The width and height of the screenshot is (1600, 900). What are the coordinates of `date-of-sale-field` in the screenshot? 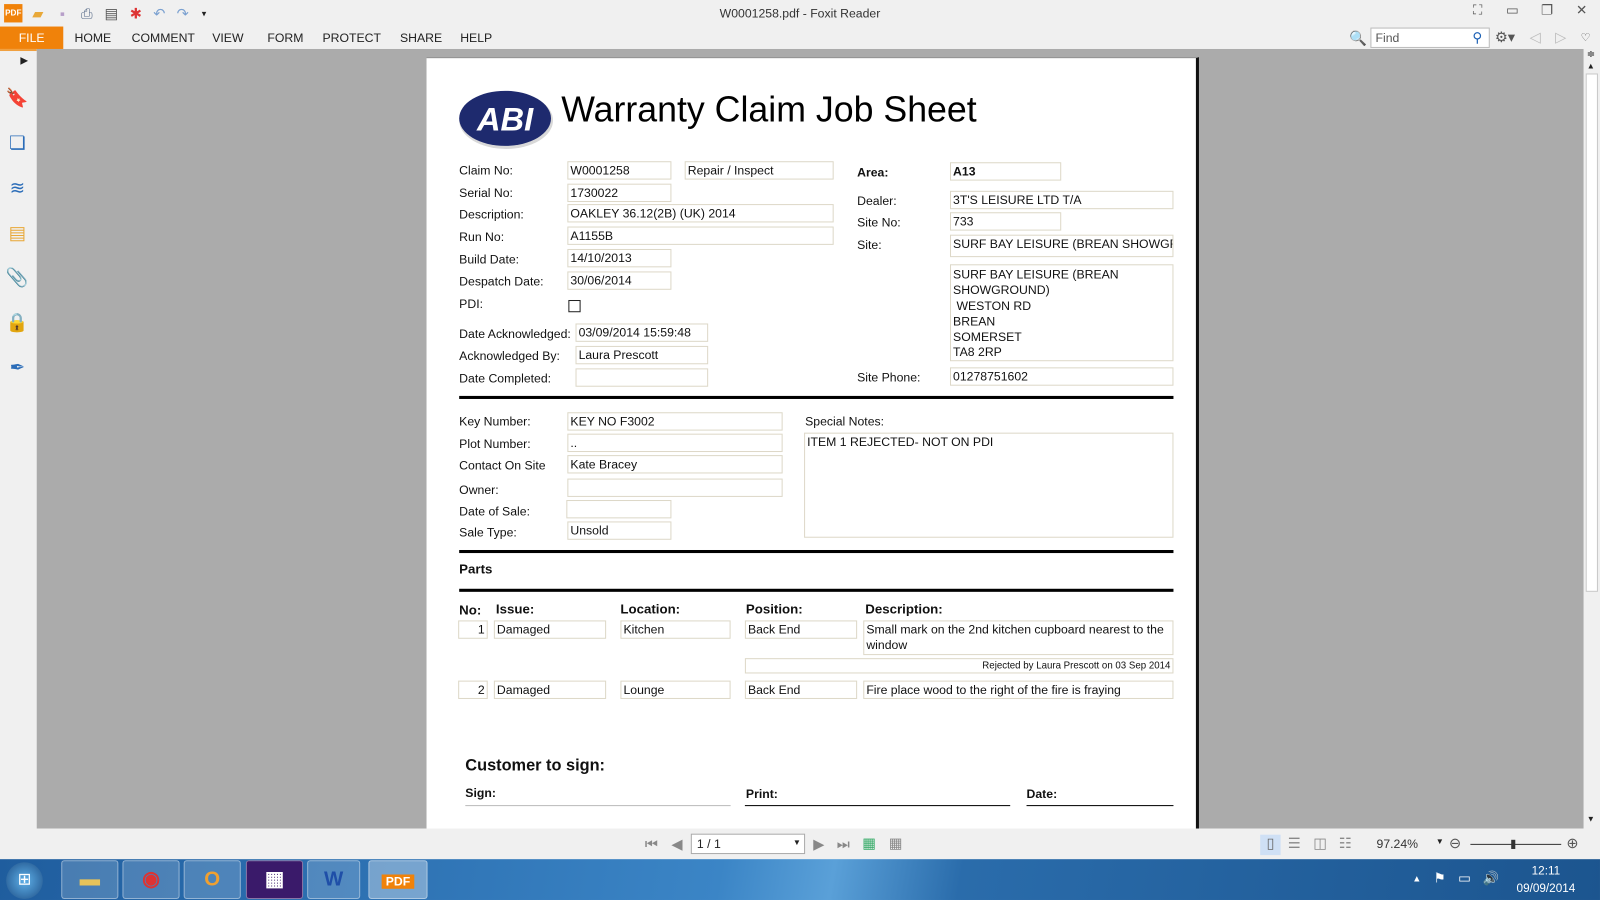 It's located at (619, 509).